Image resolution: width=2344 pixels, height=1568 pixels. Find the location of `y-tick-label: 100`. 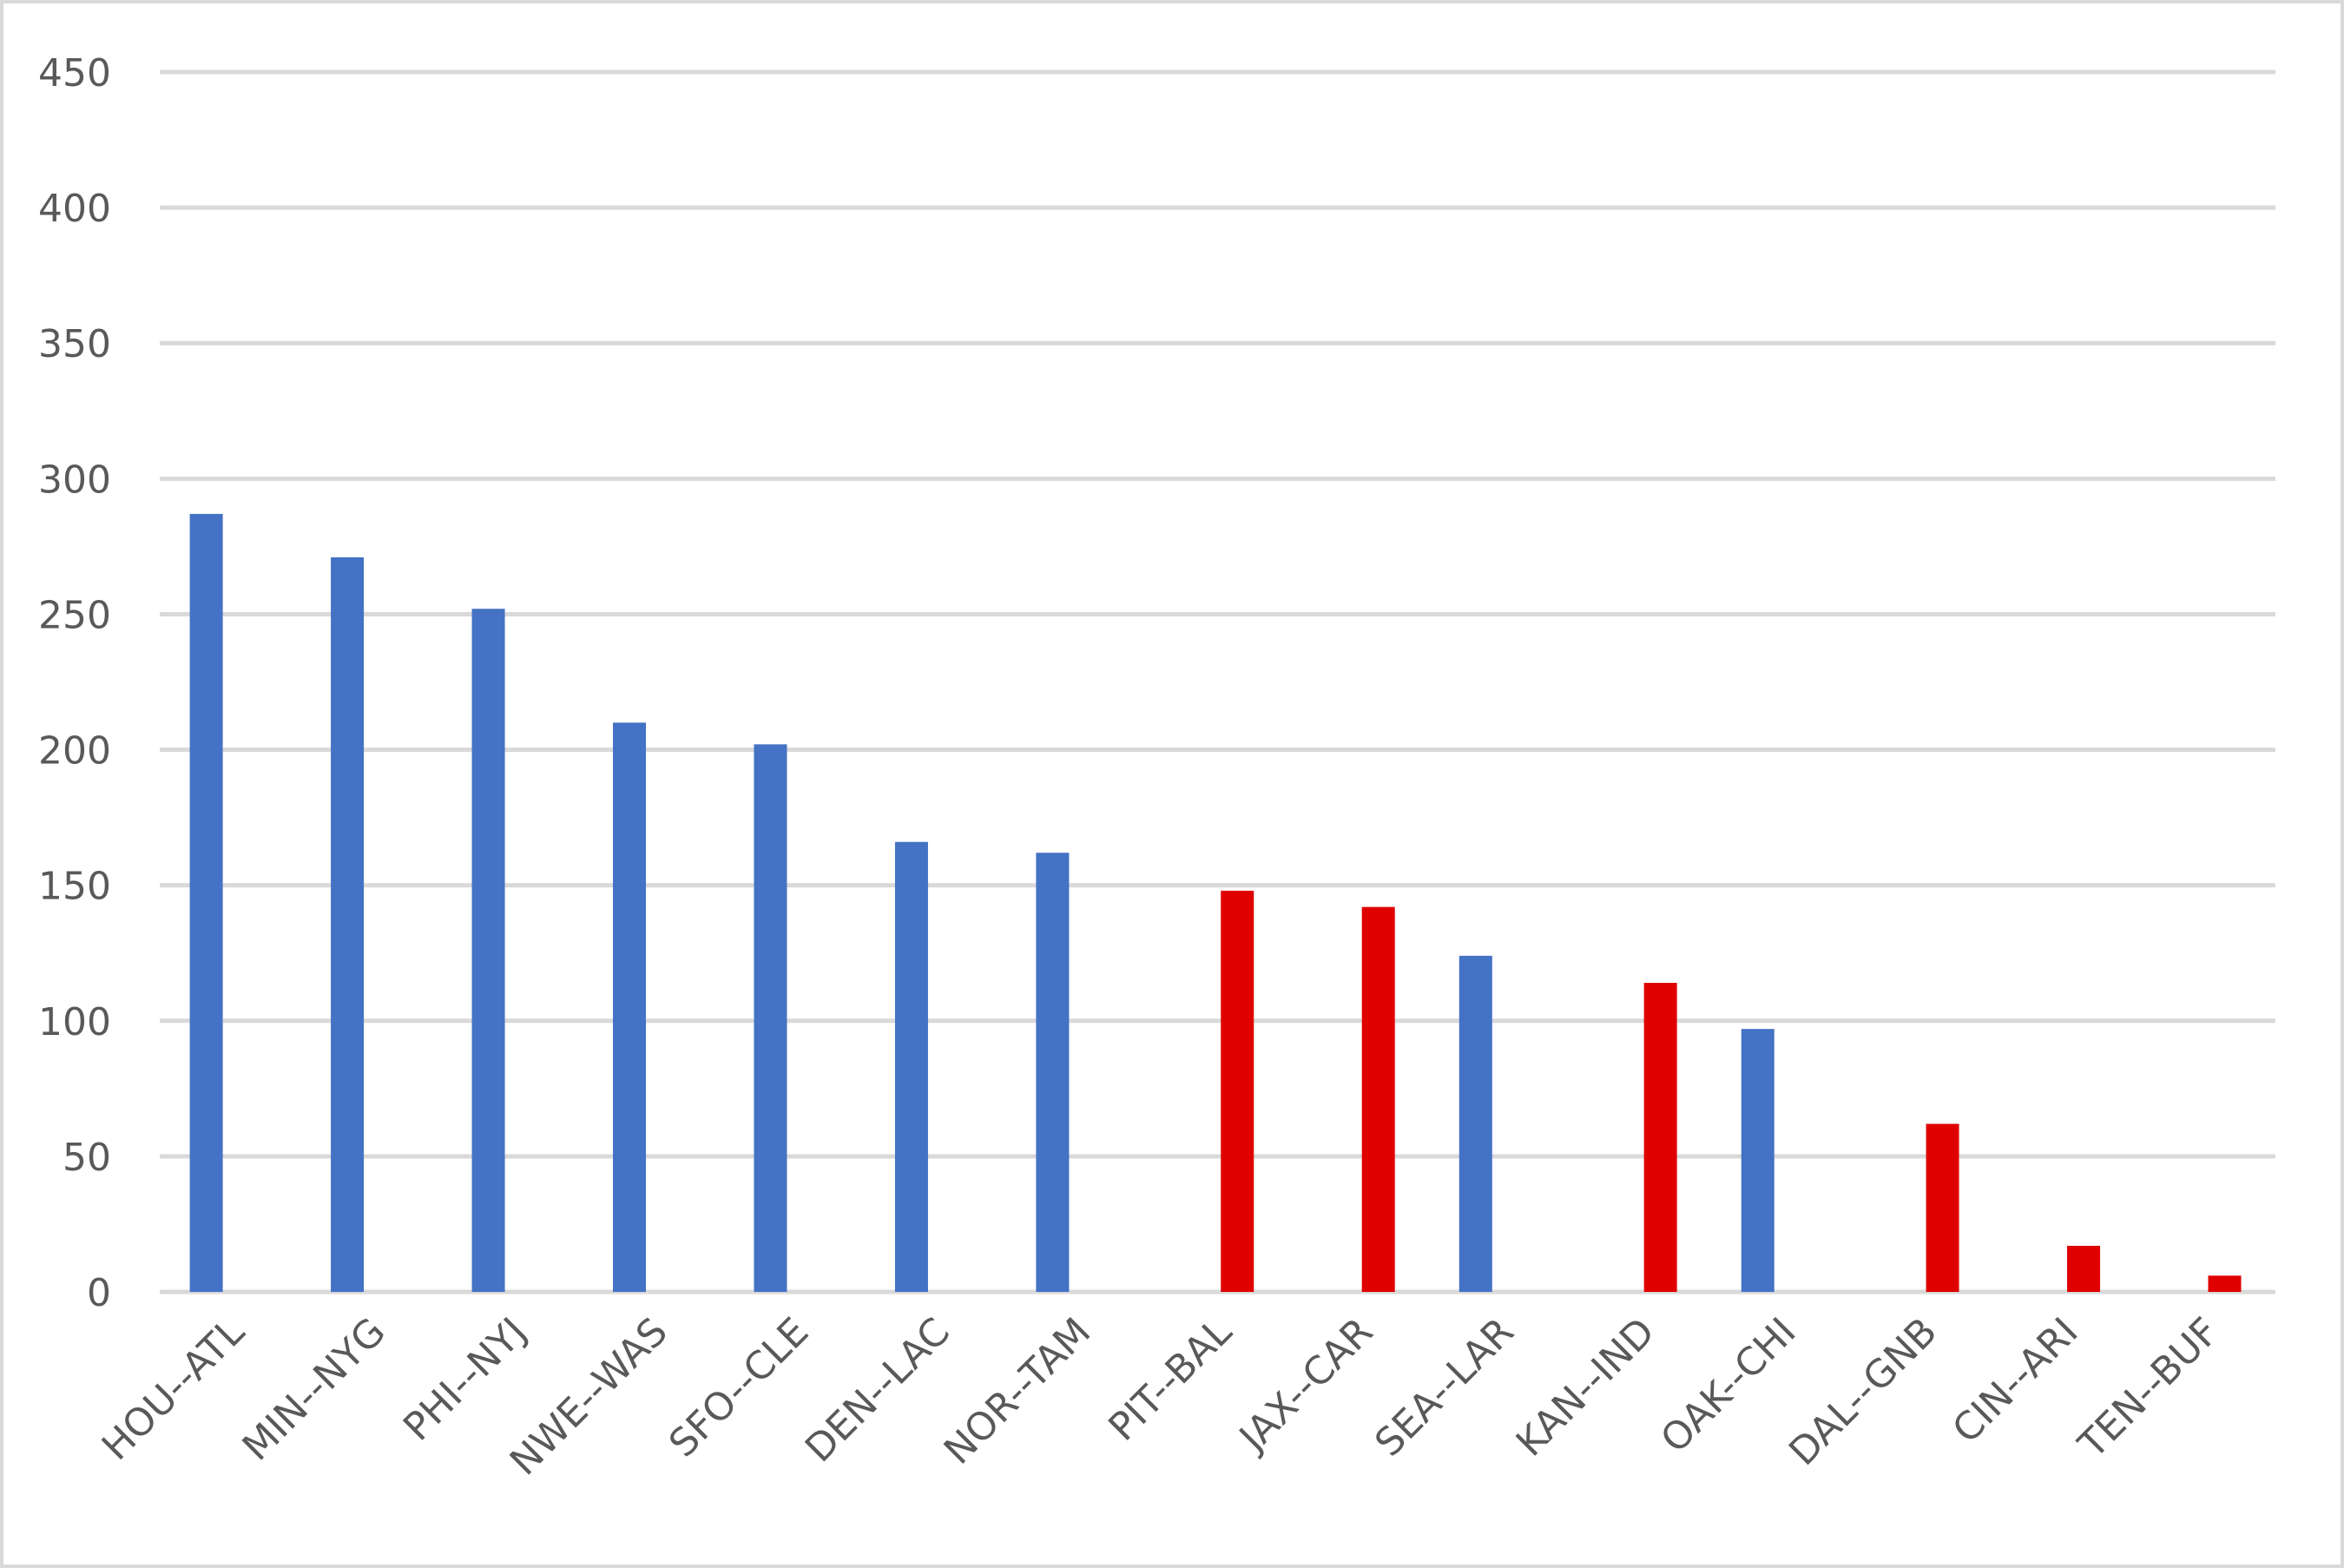

y-tick-label: 100 is located at coordinates (74, 1022).